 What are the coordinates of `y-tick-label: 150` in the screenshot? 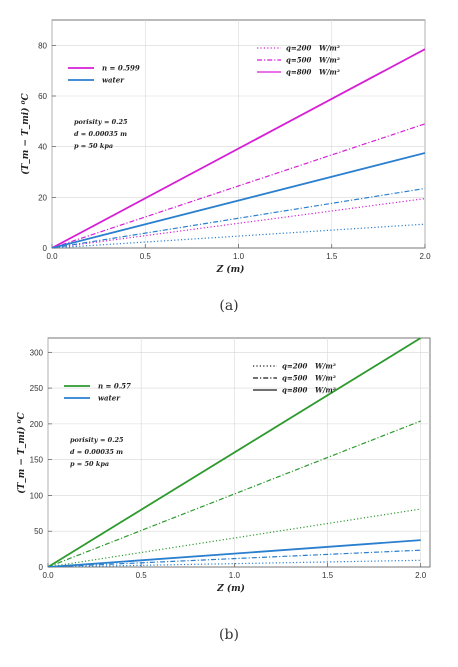 It's located at (37, 460).